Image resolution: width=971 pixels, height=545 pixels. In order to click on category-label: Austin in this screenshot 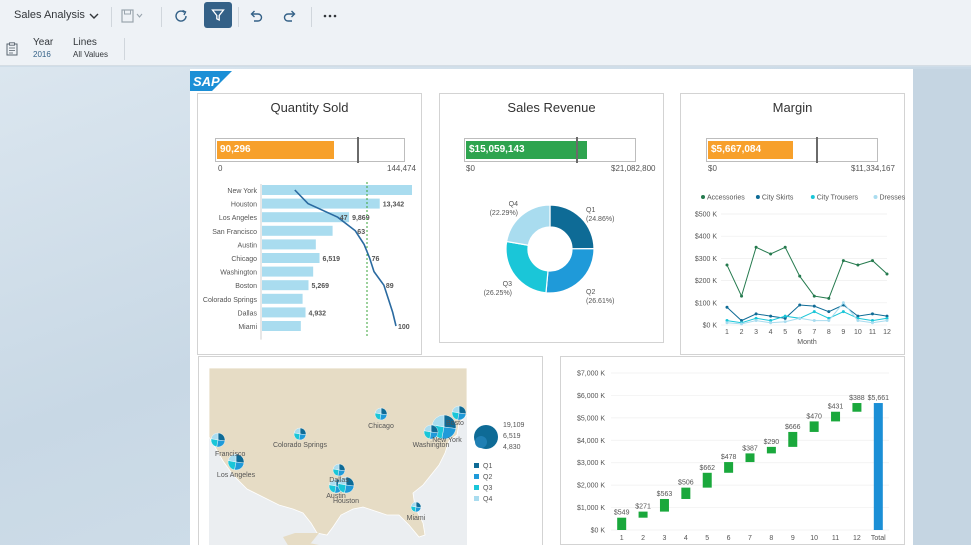, I will do `click(248, 245)`.